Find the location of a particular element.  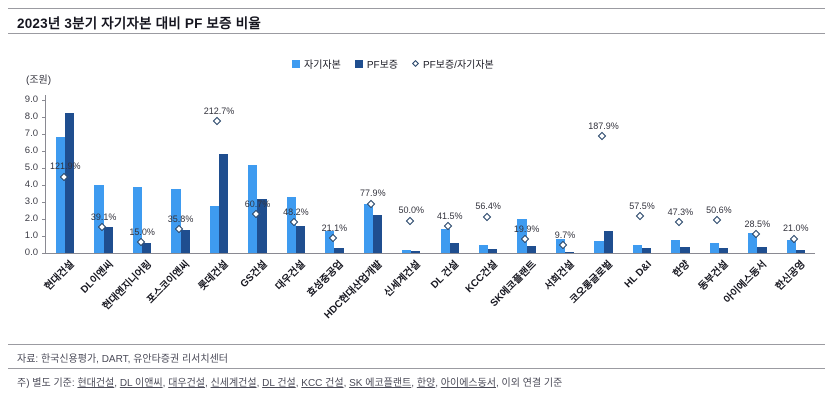

basis-company-name: DL 건설 is located at coordinates (279, 383).